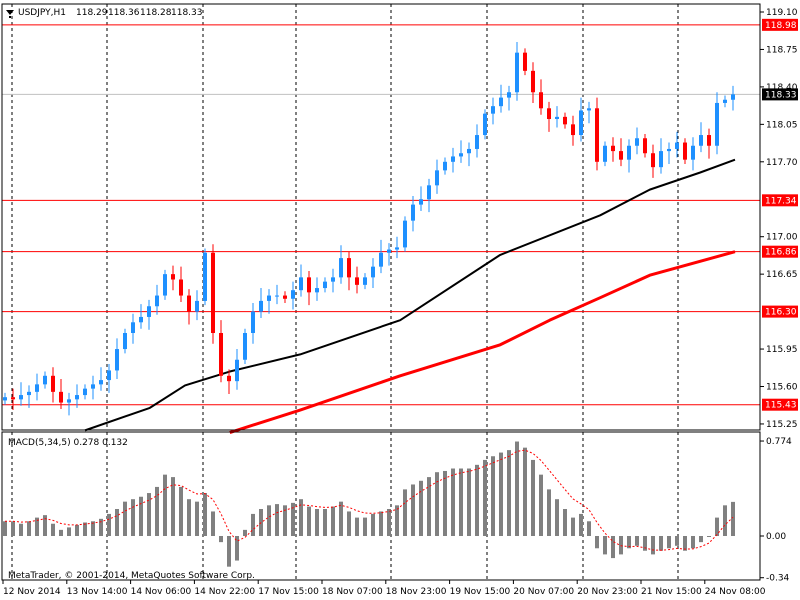 Image resolution: width=800 pixels, height=600 pixels. Describe the element at coordinates (782, 425) in the screenshot. I see `price-axis-label: 115.25` at that location.